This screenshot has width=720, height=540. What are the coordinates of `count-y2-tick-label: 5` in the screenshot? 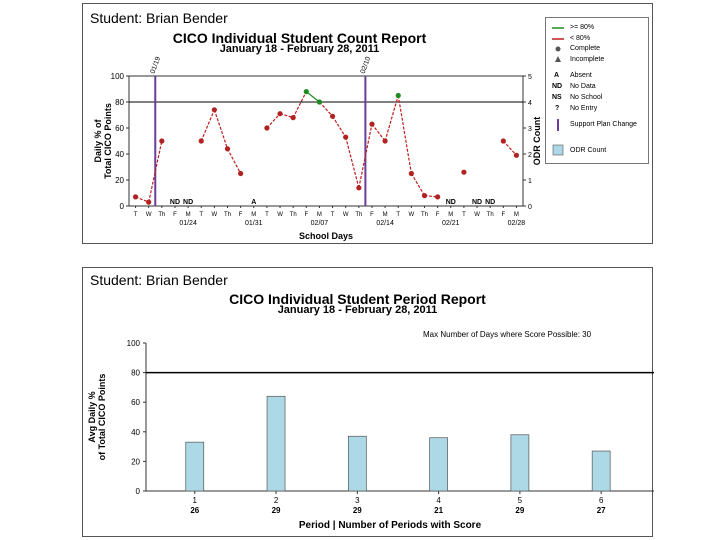 It's located at (530, 77).